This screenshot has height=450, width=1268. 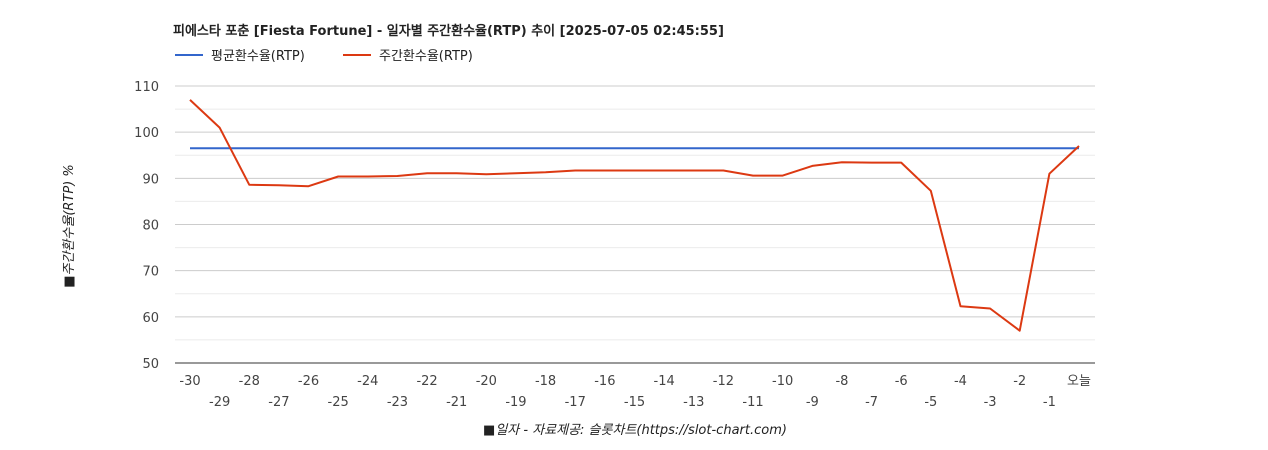 What do you see at coordinates (1019, 381) in the screenshot?
I see `x-tick-label: -2` at bounding box center [1019, 381].